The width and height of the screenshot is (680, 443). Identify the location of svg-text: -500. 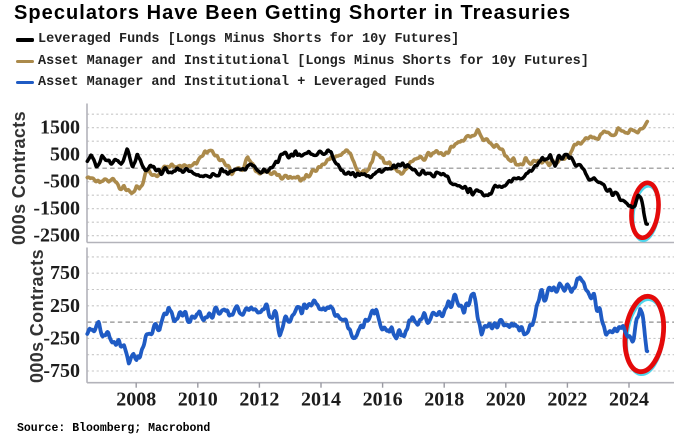
(61, 182).